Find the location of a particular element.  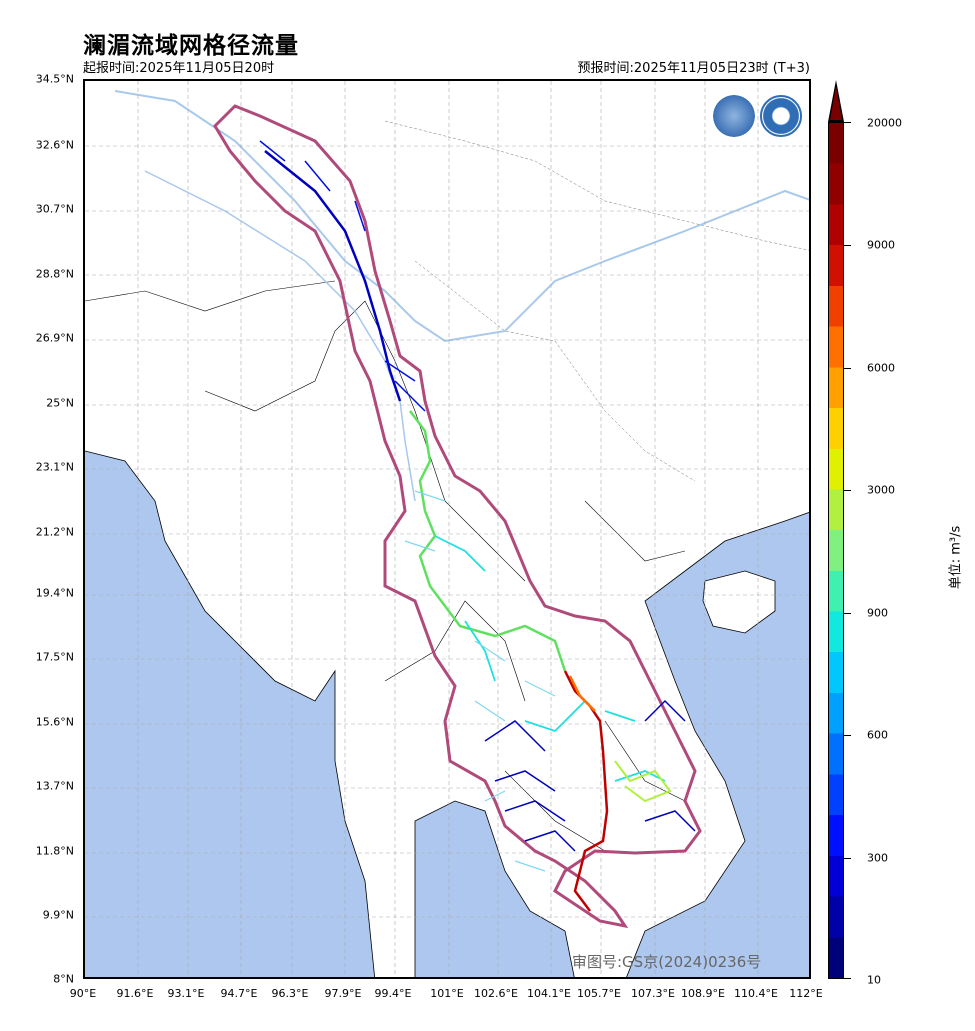

lat-label-9.9: 9.9°N is located at coordinates (58, 915).